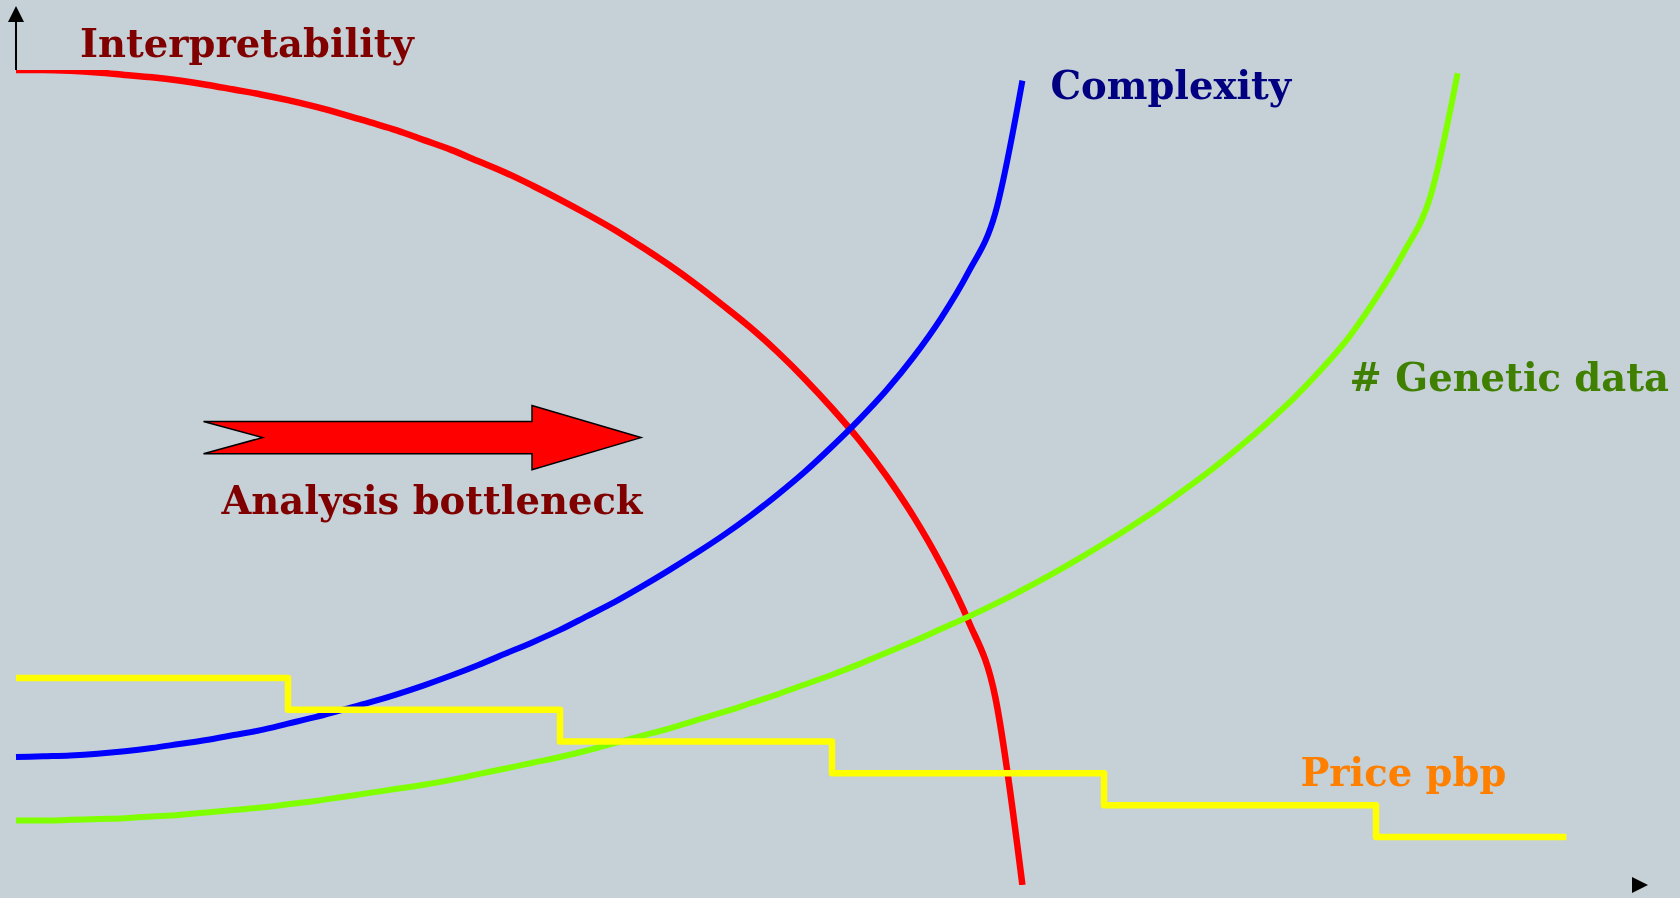 The width and height of the screenshot is (1680, 898). What do you see at coordinates (432, 500) in the screenshot?
I see `annotation: Analysis bottleneck` at bounding box center [432, 500].